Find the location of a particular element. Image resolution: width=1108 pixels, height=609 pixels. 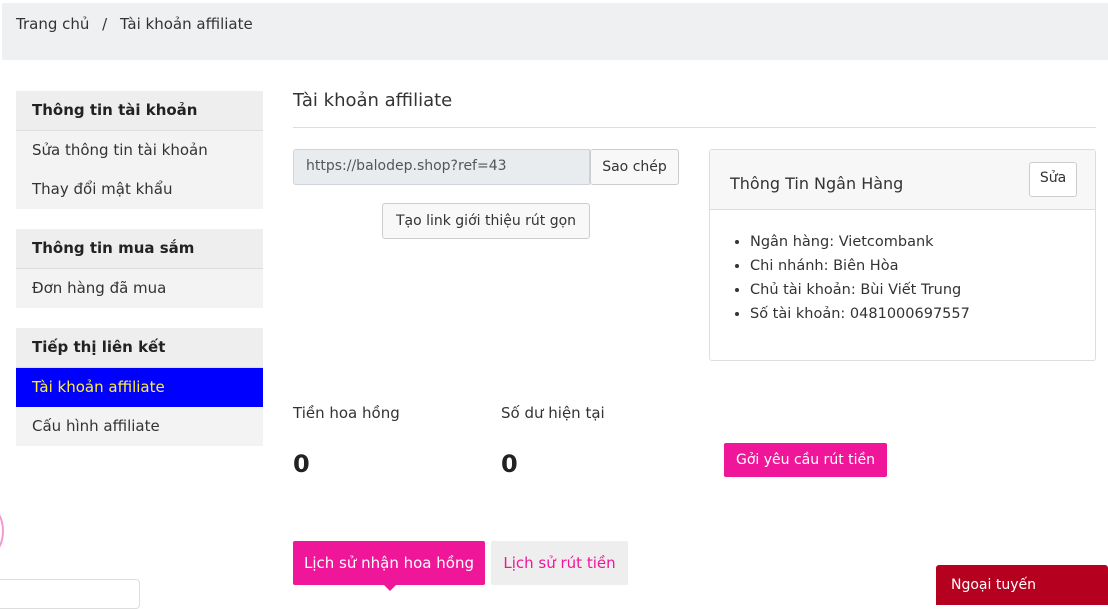

sidebar-group-title: Thông tin mua sắm is located at coordinates (139, 249).